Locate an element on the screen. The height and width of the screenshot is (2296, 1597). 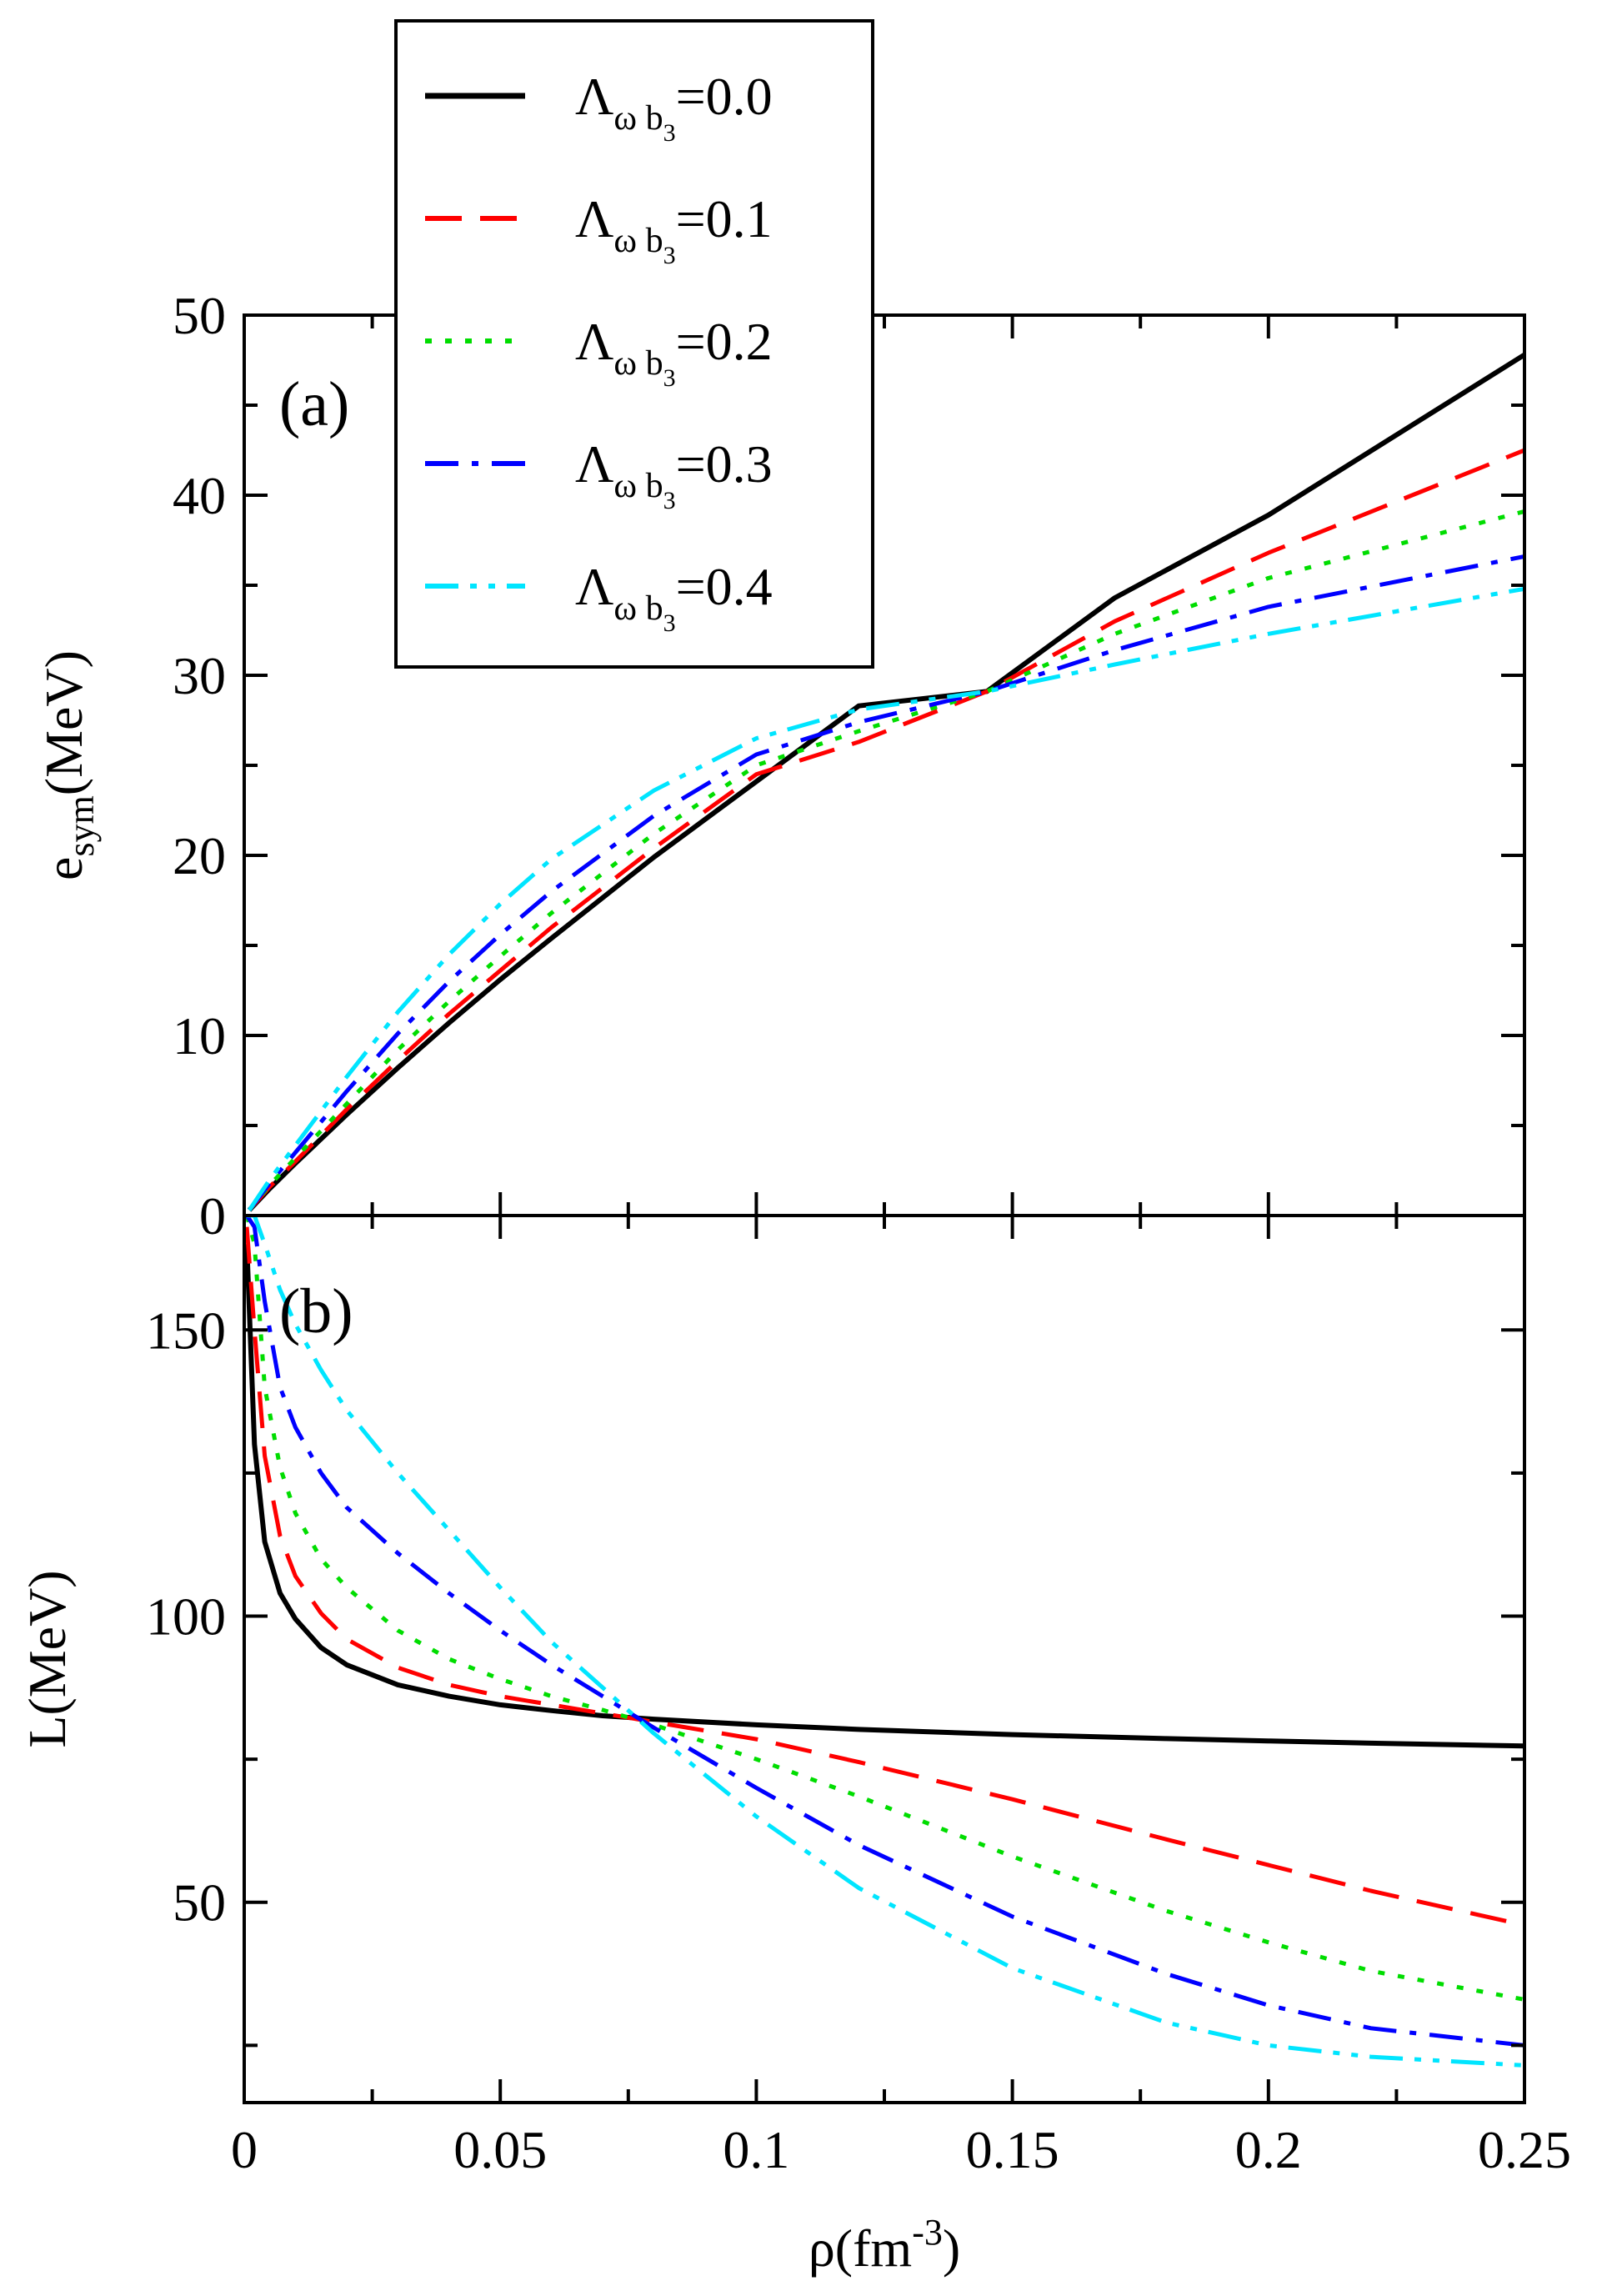
y-axis-label-a: esym(MeV) is located at coordinates (68, 765).